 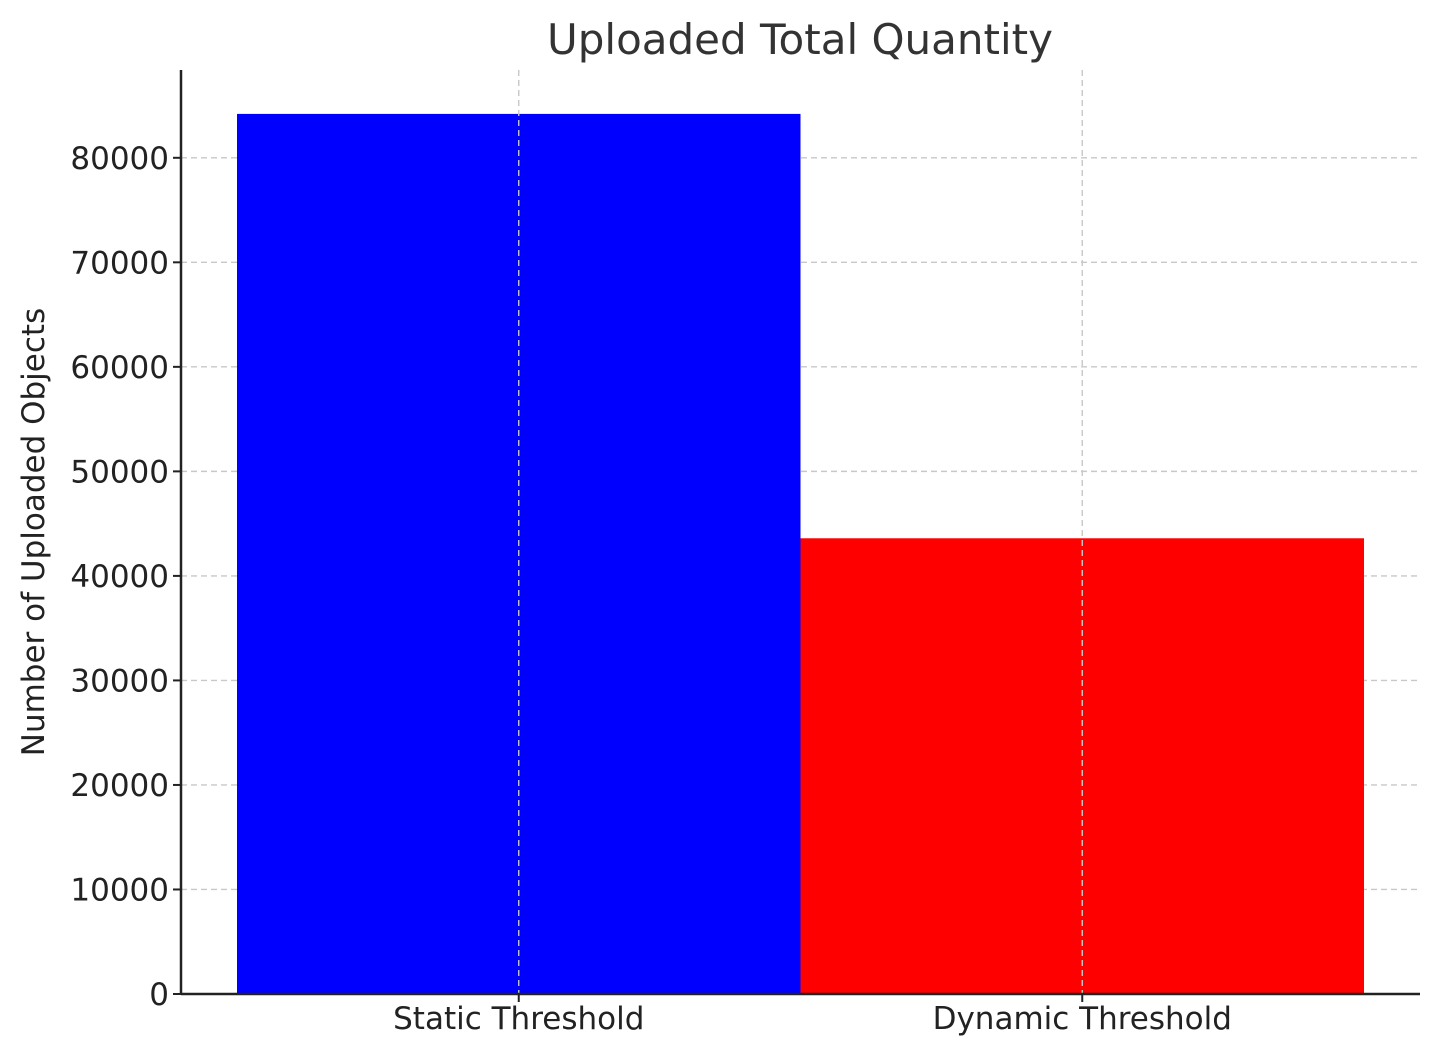 What do you see at coordinates (518, 1019) in the screenshot?
I see `x-tick-label: Static Threshold` at bounding box center [518, 1019].